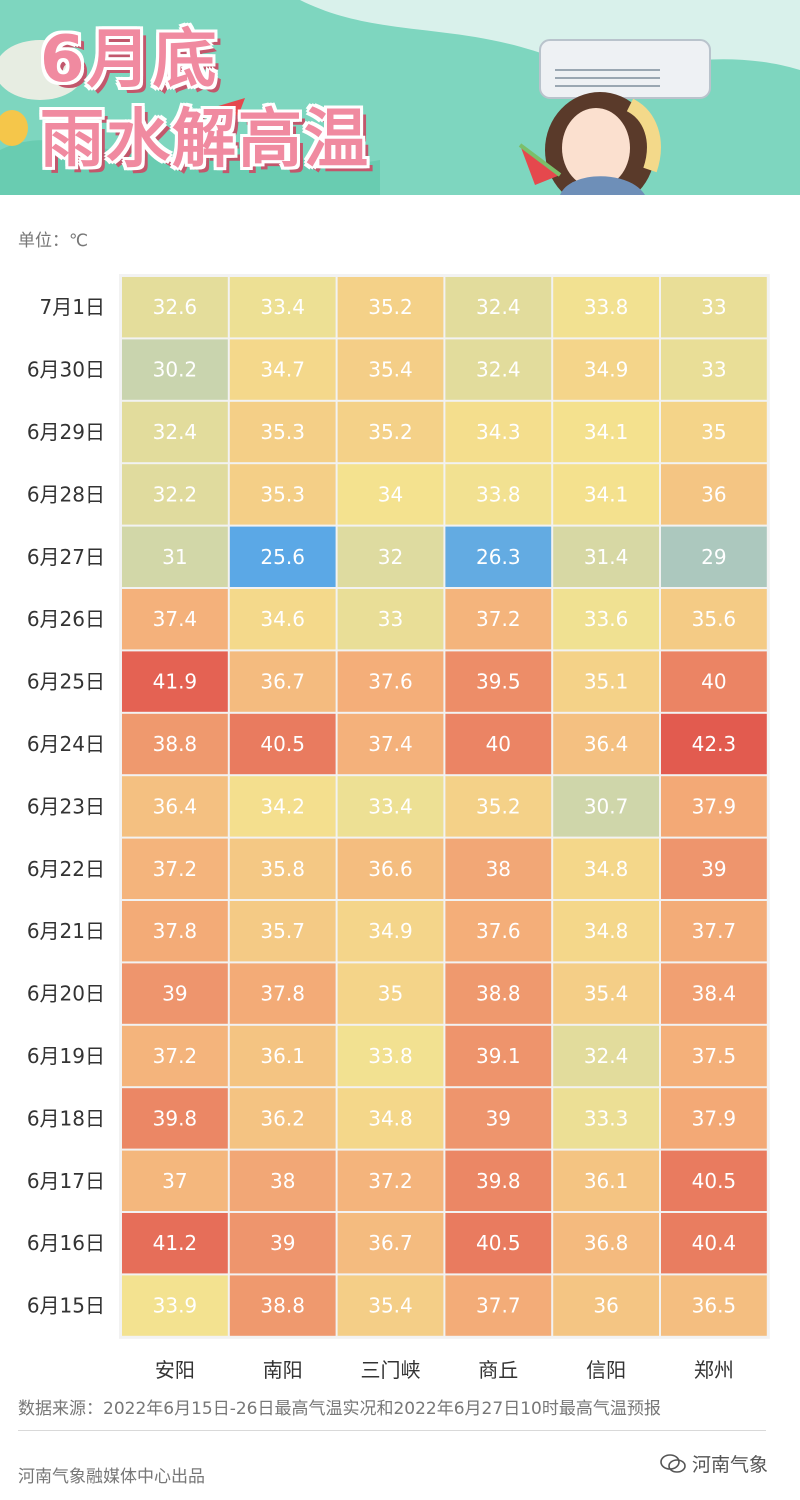 Image resolution: width=800 pixels, height=1500 pixels. I want to click on banner-illustration, so click(400, 97).